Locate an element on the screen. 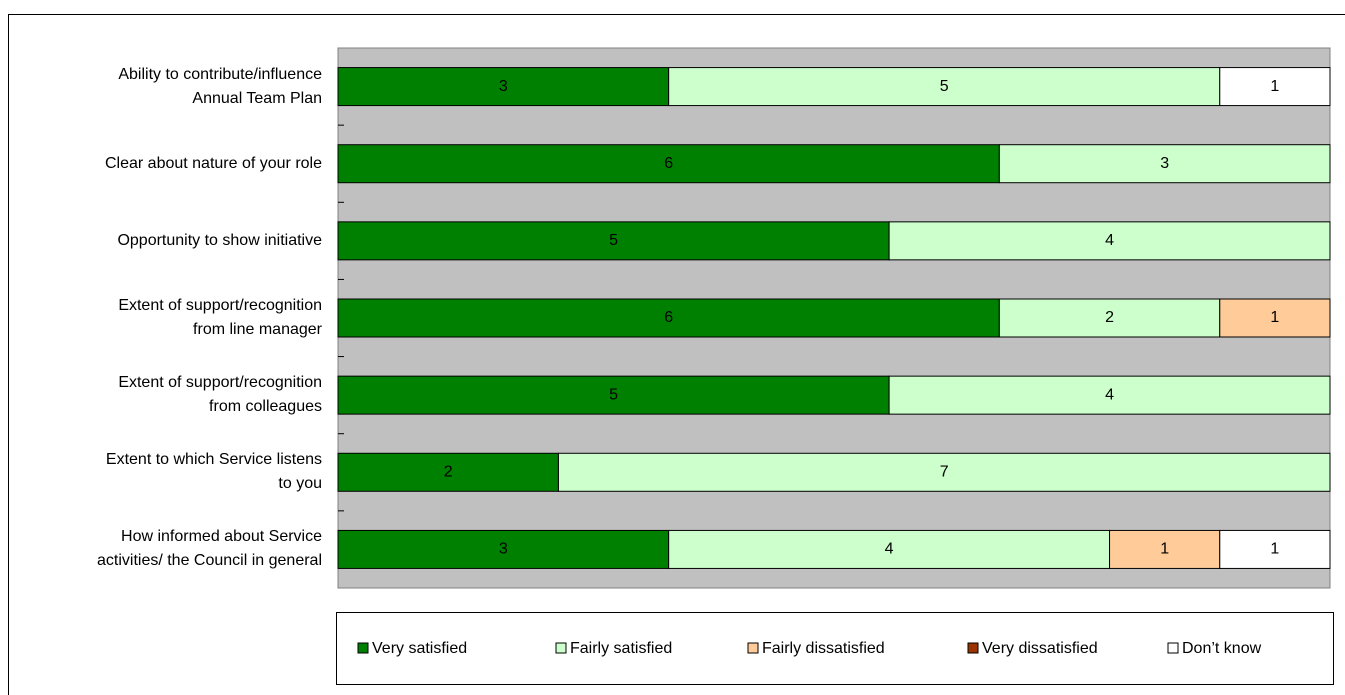  category-label-box: Opportunity to show initiative is located at coordinates (219, 240).